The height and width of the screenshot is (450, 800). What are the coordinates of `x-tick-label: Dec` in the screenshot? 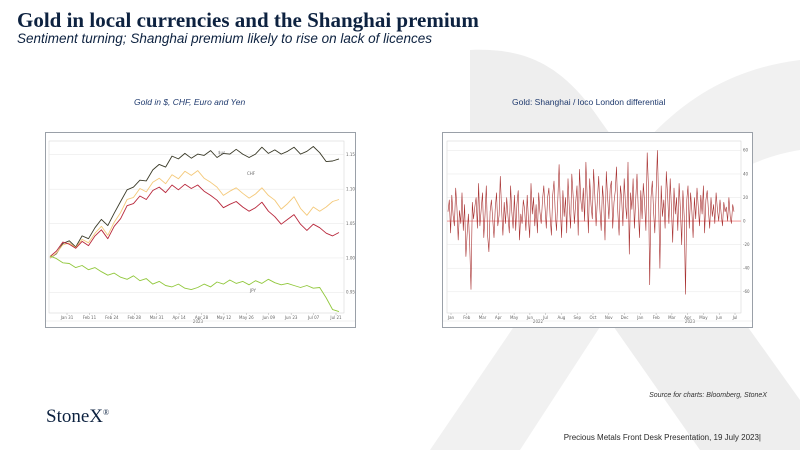 It's located at (625, 317).